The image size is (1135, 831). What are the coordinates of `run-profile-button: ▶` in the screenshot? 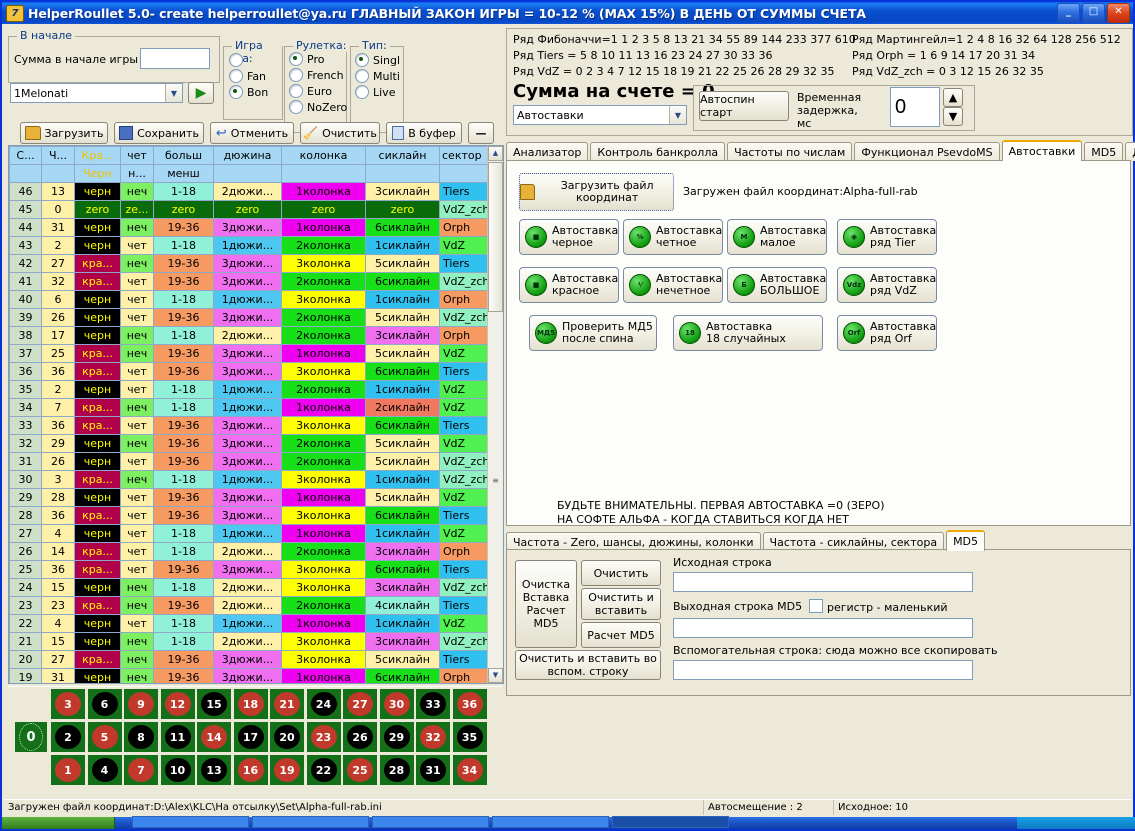 It's located at (201, 93).